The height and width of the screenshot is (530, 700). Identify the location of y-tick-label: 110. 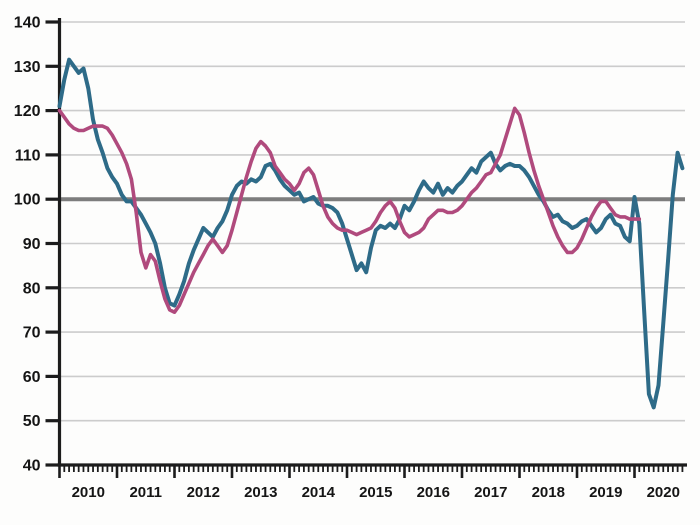
(28, 155).